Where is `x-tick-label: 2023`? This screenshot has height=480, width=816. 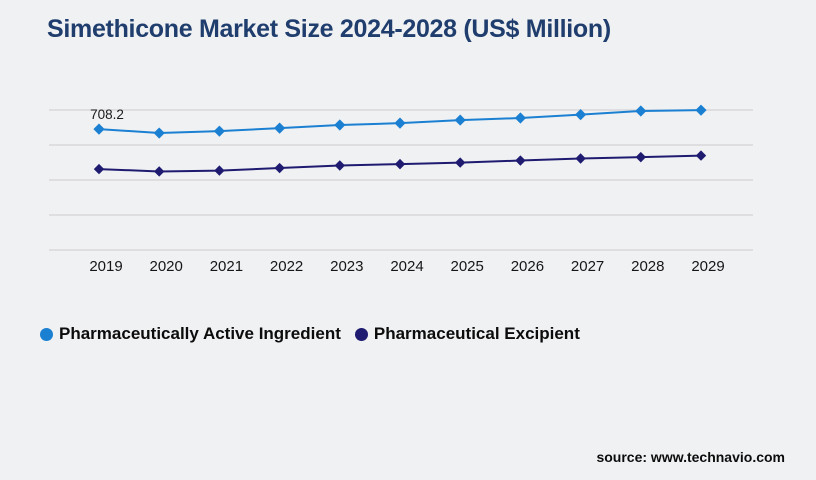
x-tick-label: 2023 is located at coordinates (346, 266).